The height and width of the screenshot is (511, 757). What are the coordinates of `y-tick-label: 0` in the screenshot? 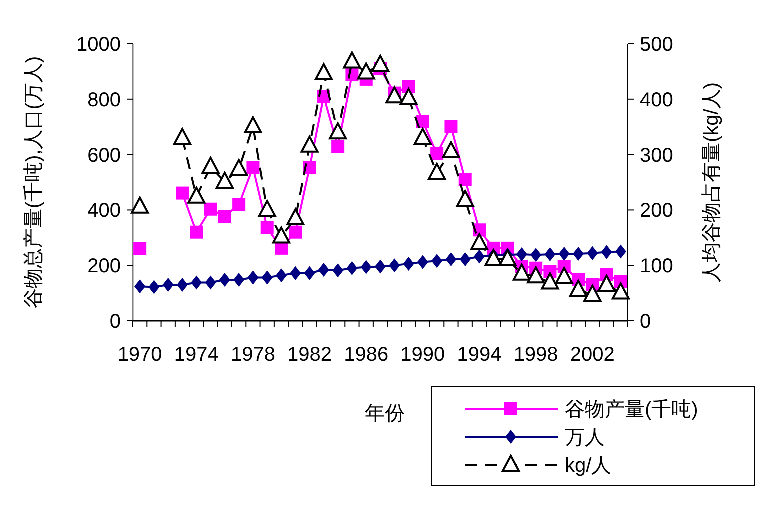 It's located at (115, 322).